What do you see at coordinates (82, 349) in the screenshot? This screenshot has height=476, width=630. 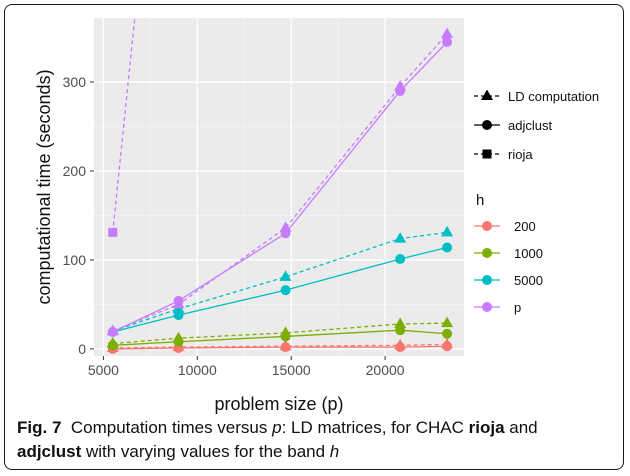 I see `y-tick-label: 0` at bounding box center [82, 349].